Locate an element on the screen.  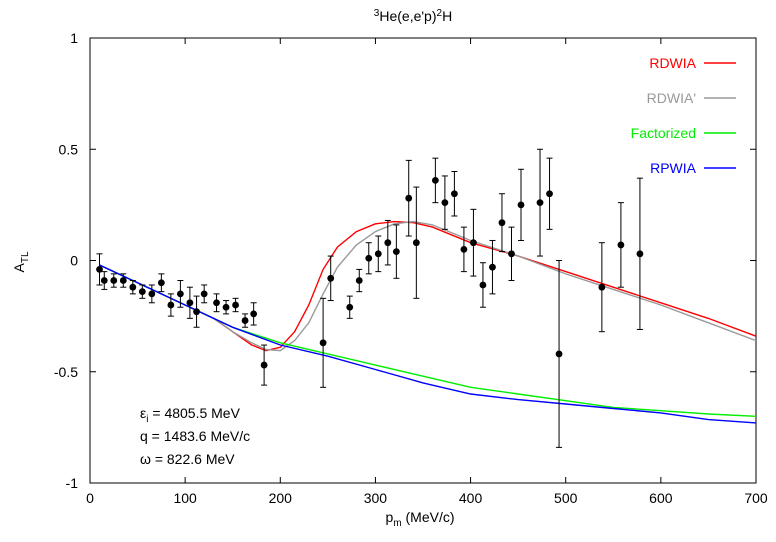
y-tick-label: 0.5 is located at coordinates (69, 149).